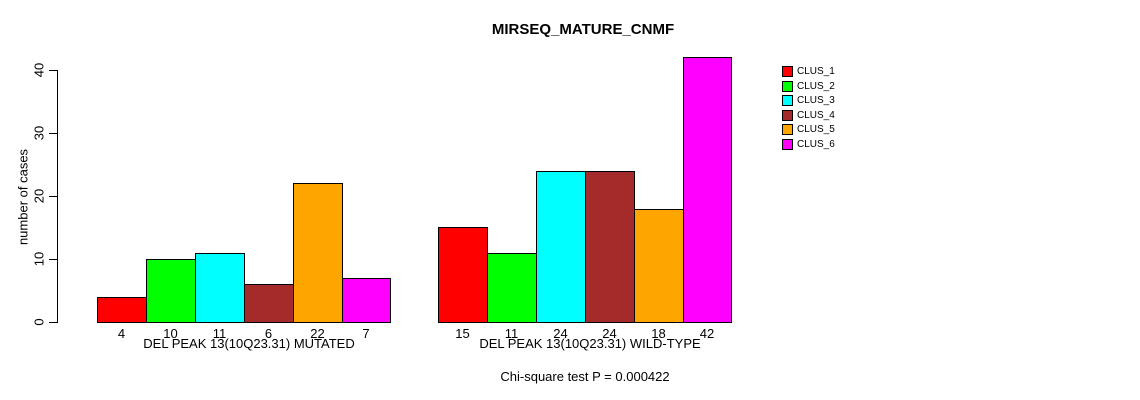 This screenshot has width=1140, height=400. What do you see at coordinates (816, 86) in the screenshot?
I see `legend-label: CLUS_2` at bounding box center [816, 86].